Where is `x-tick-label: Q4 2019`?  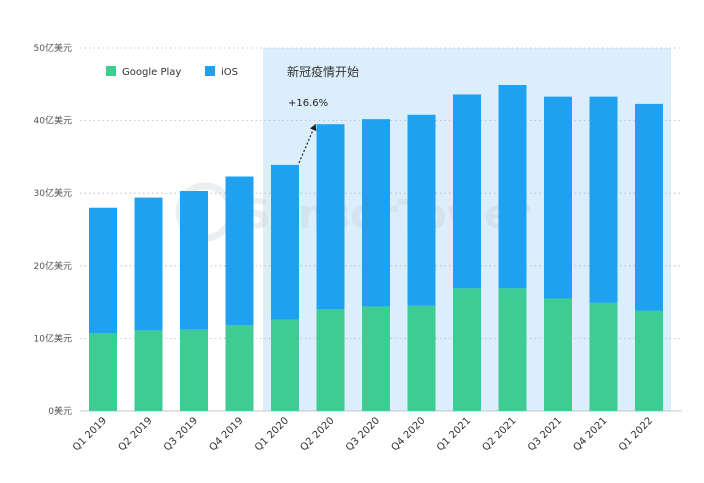 x-tick-label: Q4 2019 is located at coordinates (227, 434).